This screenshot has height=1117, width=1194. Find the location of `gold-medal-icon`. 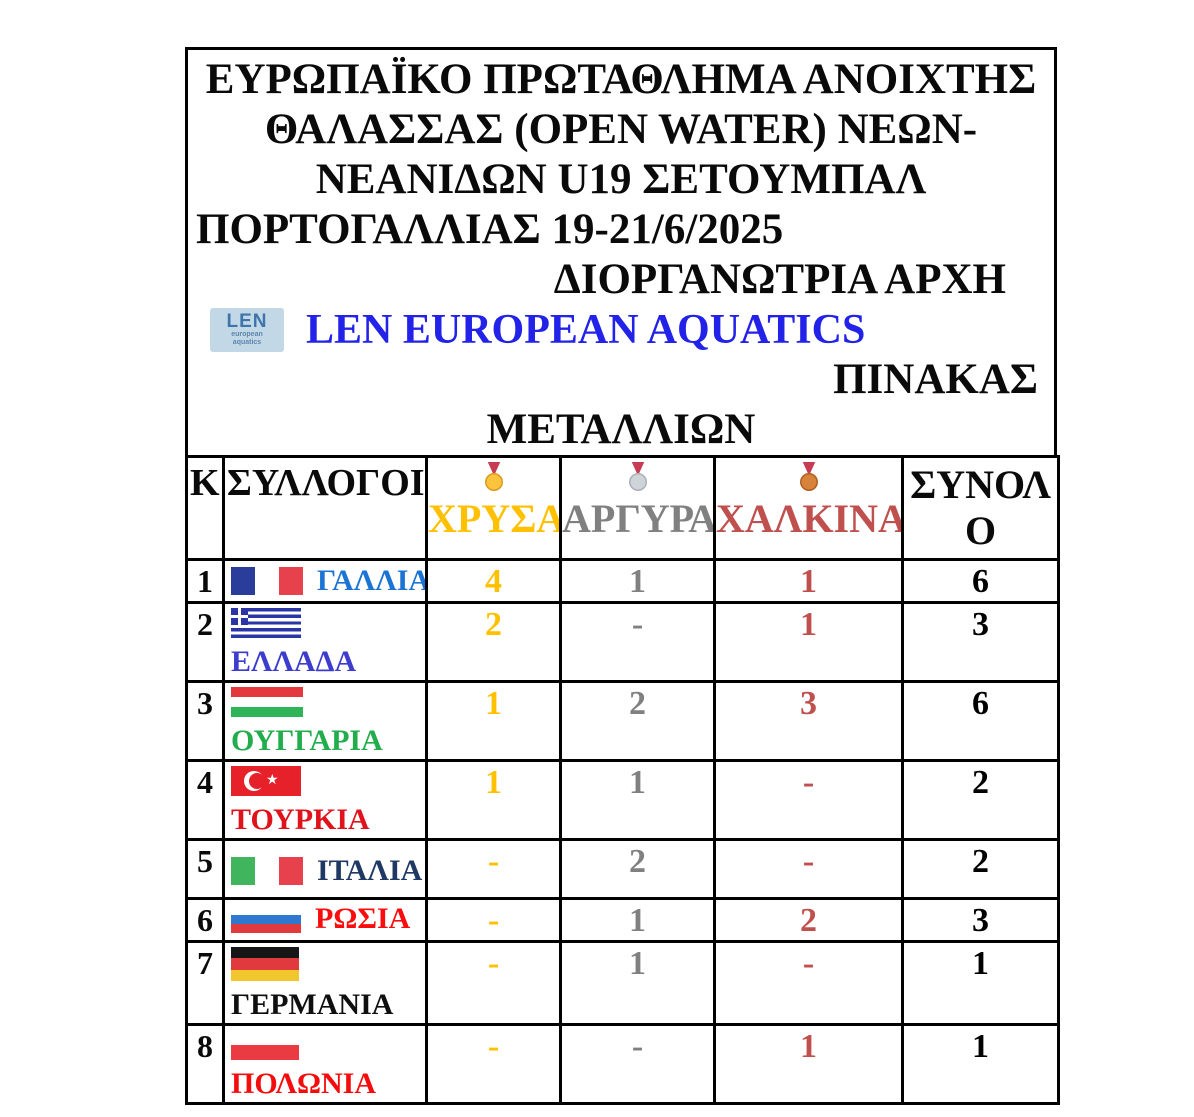

gold-medal-icon is located at coordinates (493, 476).